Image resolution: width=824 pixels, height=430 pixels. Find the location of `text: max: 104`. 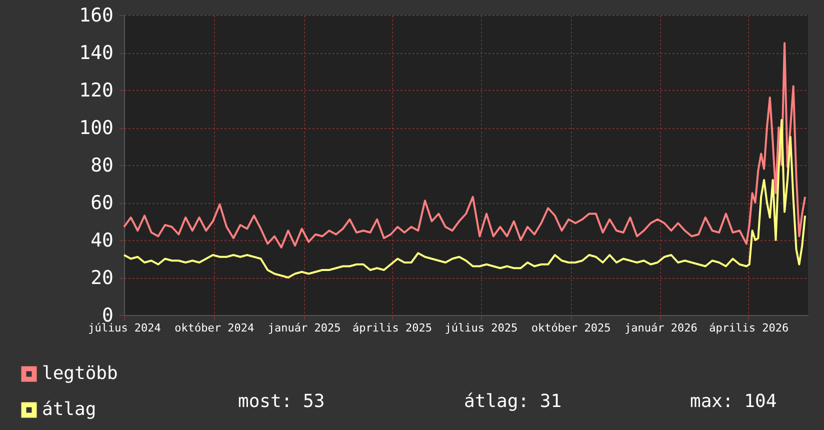

text: max: 104 is located at coordinates (733, 401).